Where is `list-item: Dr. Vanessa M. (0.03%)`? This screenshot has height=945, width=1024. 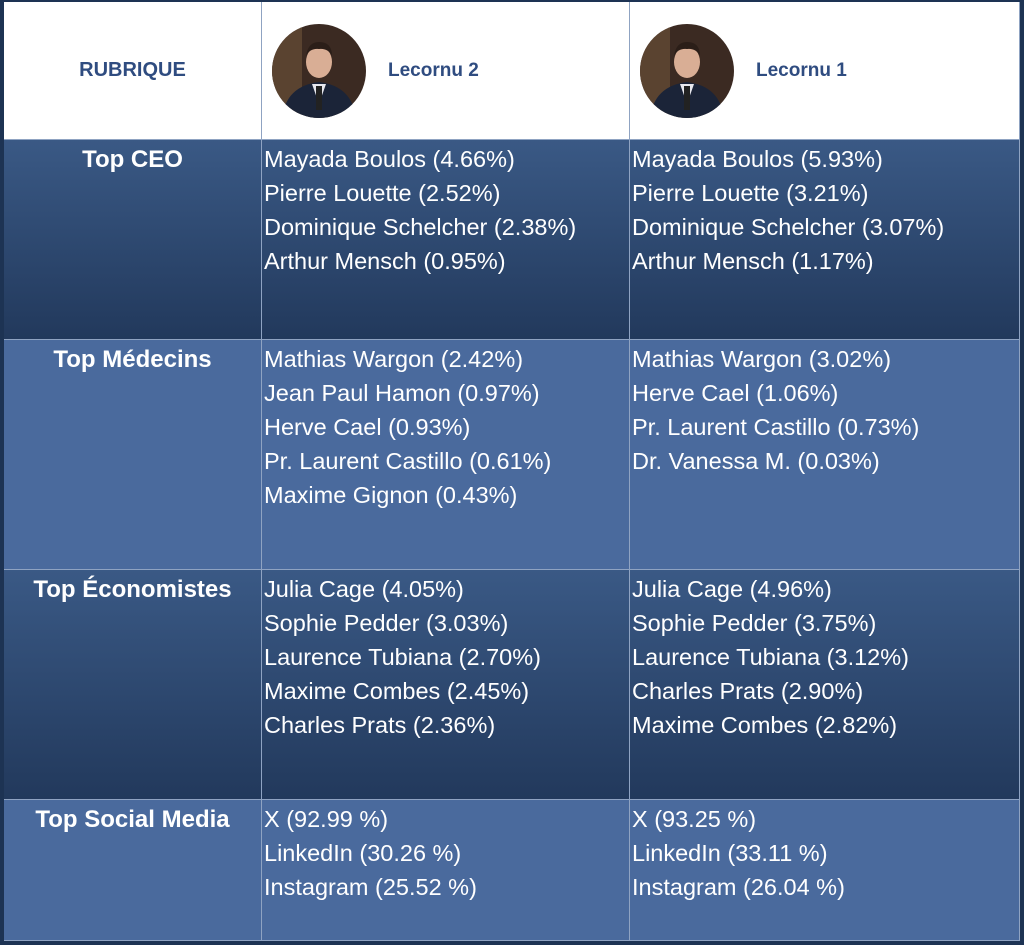
list-item: Dr. Vanessa M. (0.03%) is located at coordinates (756, 461).